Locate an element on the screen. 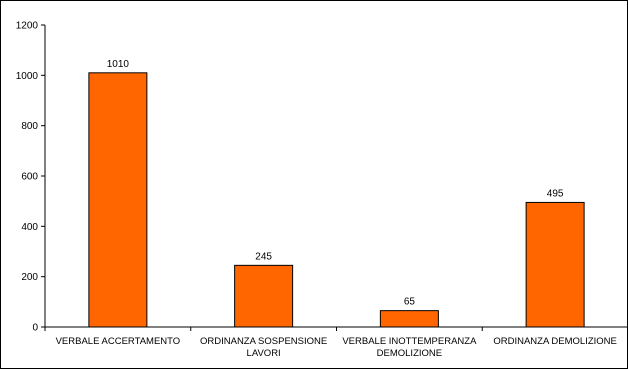 The image size is (628, 370). y-tick-label: 1000 is located at coordinates (27, 76).